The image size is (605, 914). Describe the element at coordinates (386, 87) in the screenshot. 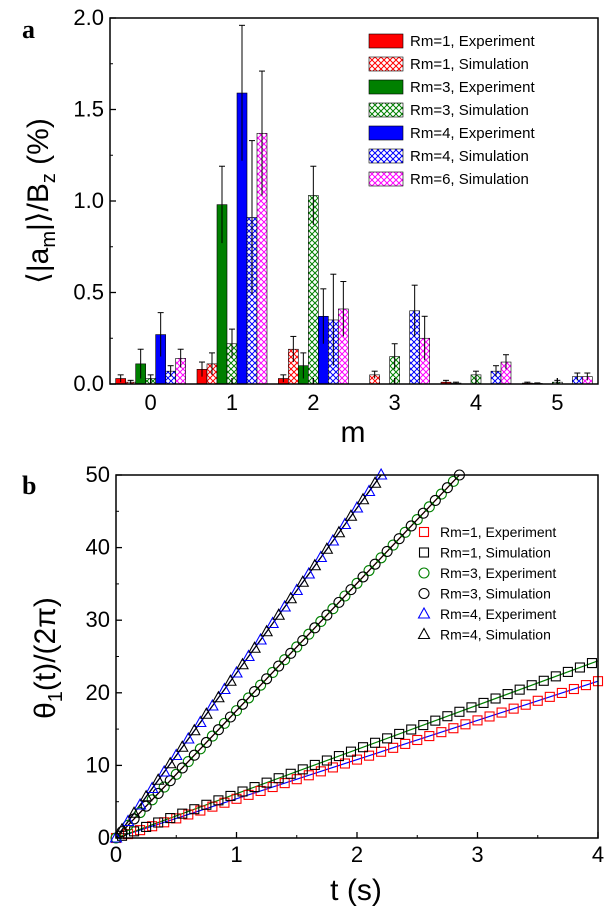

I see `legend-swatch-rm-3-experiment` at that location.